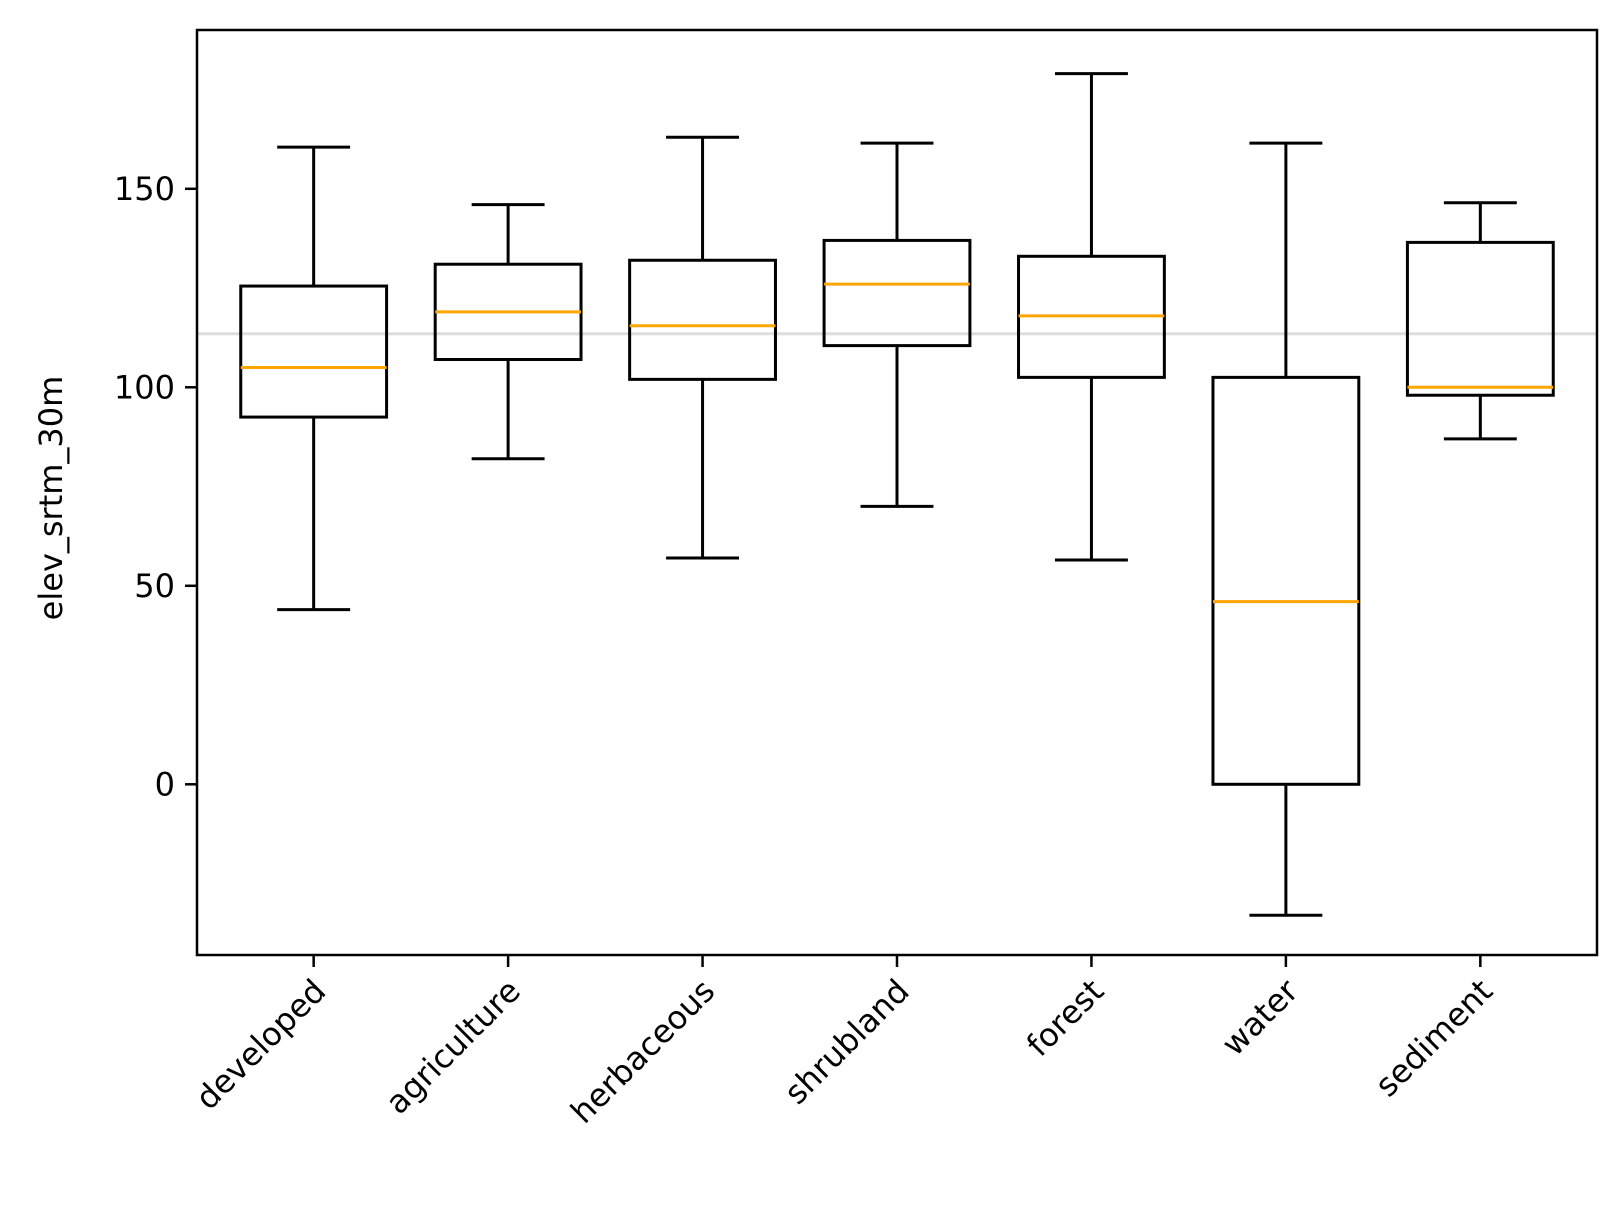  Describe the element at coordinates (144, 387) in the screenshot. I see `y-tick-label: 100` at that location.